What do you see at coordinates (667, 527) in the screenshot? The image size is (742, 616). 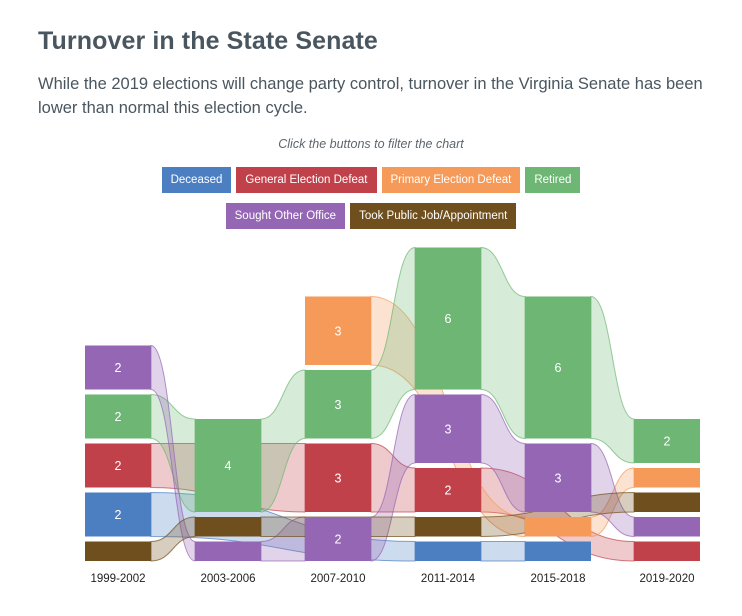 I see `bar-sought-2019-2020` at bounding box center [667, 527].